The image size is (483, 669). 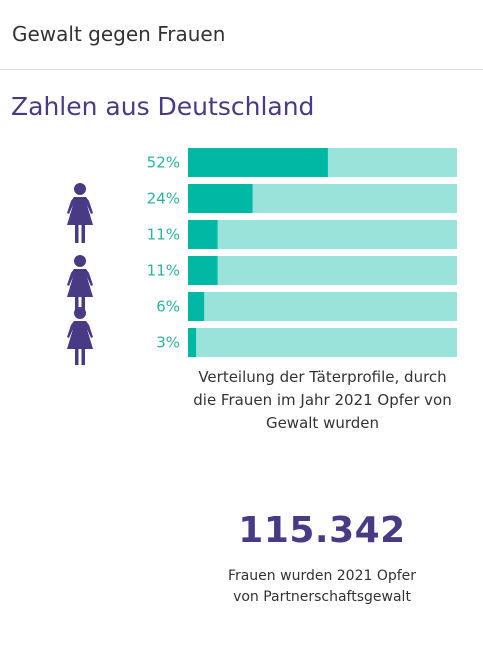 I want to click on bar-row: 52%, so click(x=302, y=162).